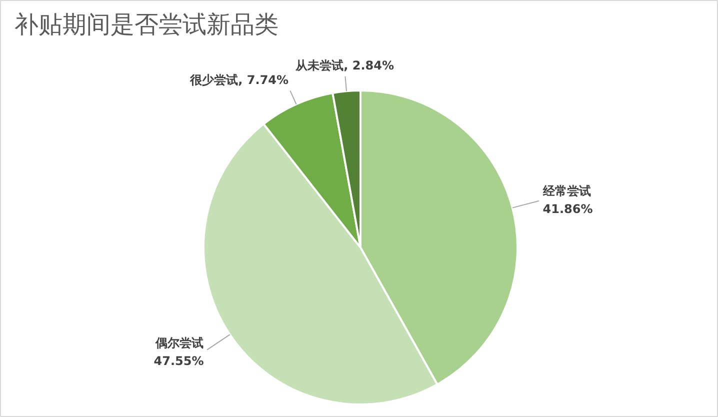 The image size is (718, 417). I want to click on slice-label: 很少尝试, 7.74%, so click(239, 80).